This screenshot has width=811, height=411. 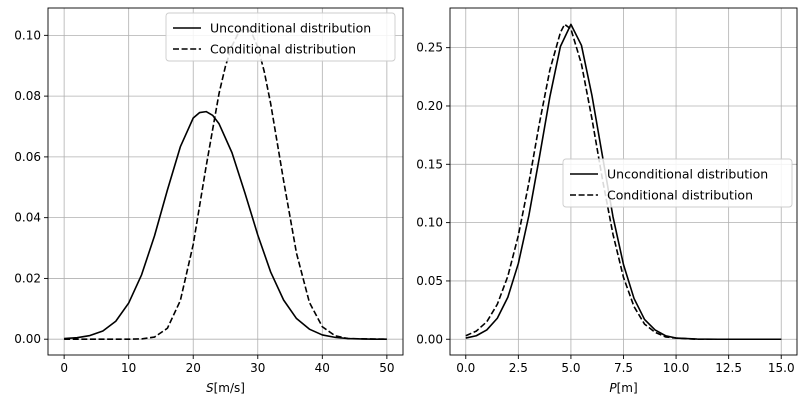 I want to click on x-axis-label-variable: P, so click(x=613, y=388).